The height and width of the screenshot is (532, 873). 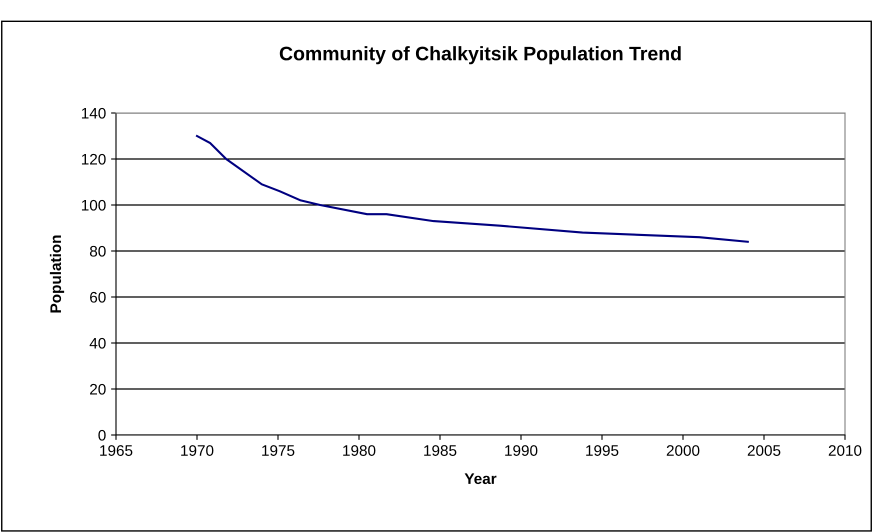 What do you see at coordinates (480, 478) in the screenshot?
I see `x-axis-title: Year` at bounding box center [480, 478].